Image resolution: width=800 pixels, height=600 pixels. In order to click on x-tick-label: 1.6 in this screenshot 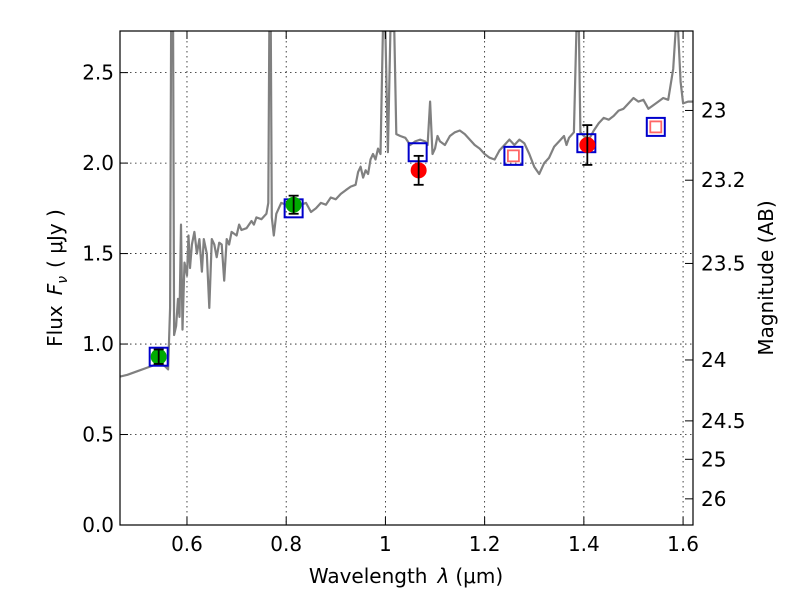, I will do `click(683, 544)`.